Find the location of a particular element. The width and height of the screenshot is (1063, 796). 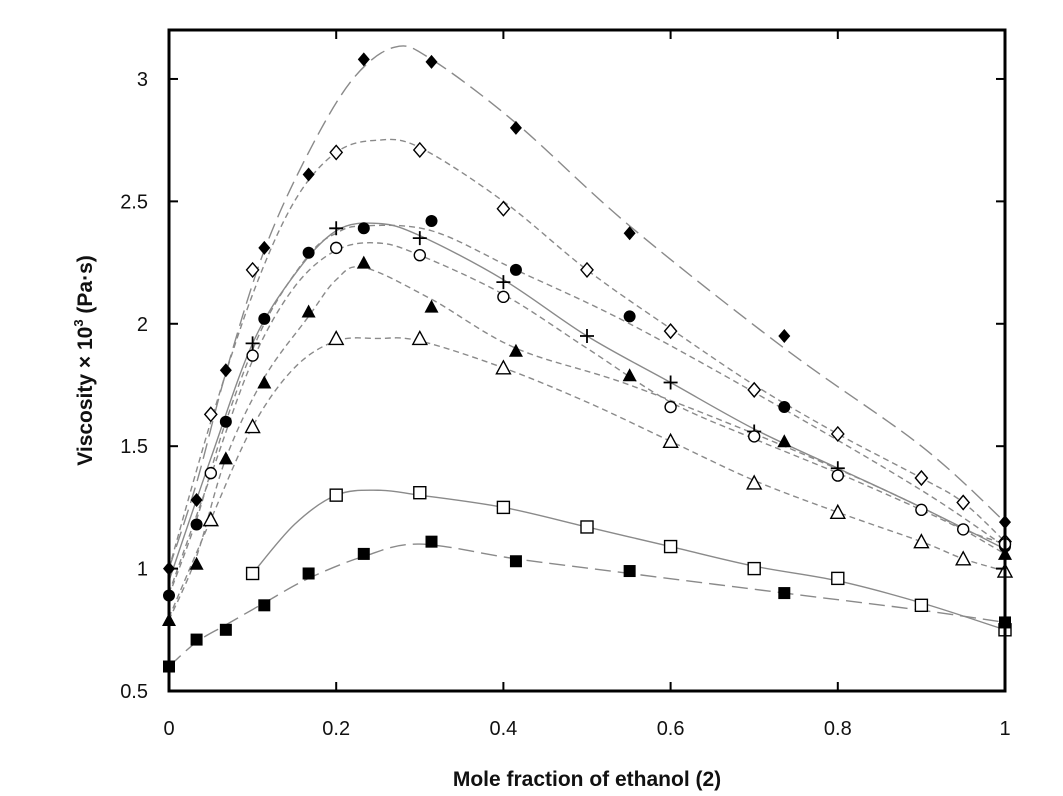

series-open-square is located at coordinates (628, 561).